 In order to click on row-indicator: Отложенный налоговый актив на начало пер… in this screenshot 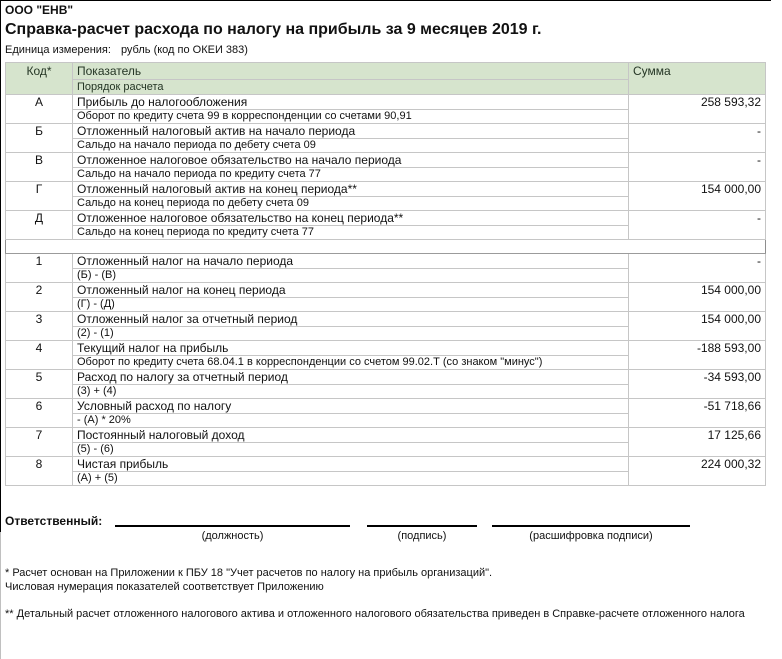, I will do `click(350, 131)`.